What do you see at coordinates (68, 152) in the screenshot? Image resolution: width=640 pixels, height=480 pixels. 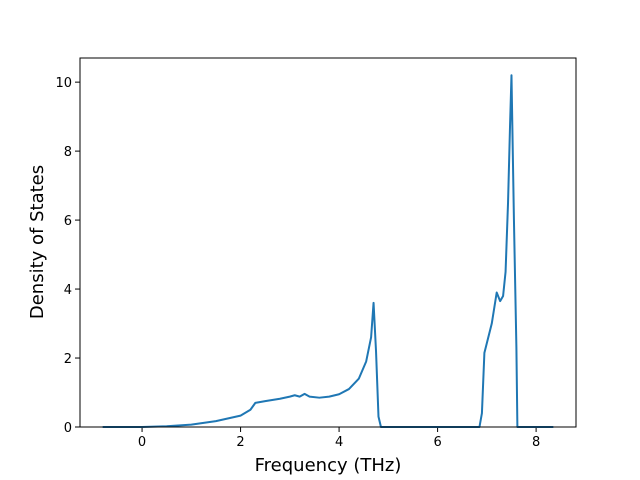 I see `y-tick-label: 8` at bounding box center [68, 152].